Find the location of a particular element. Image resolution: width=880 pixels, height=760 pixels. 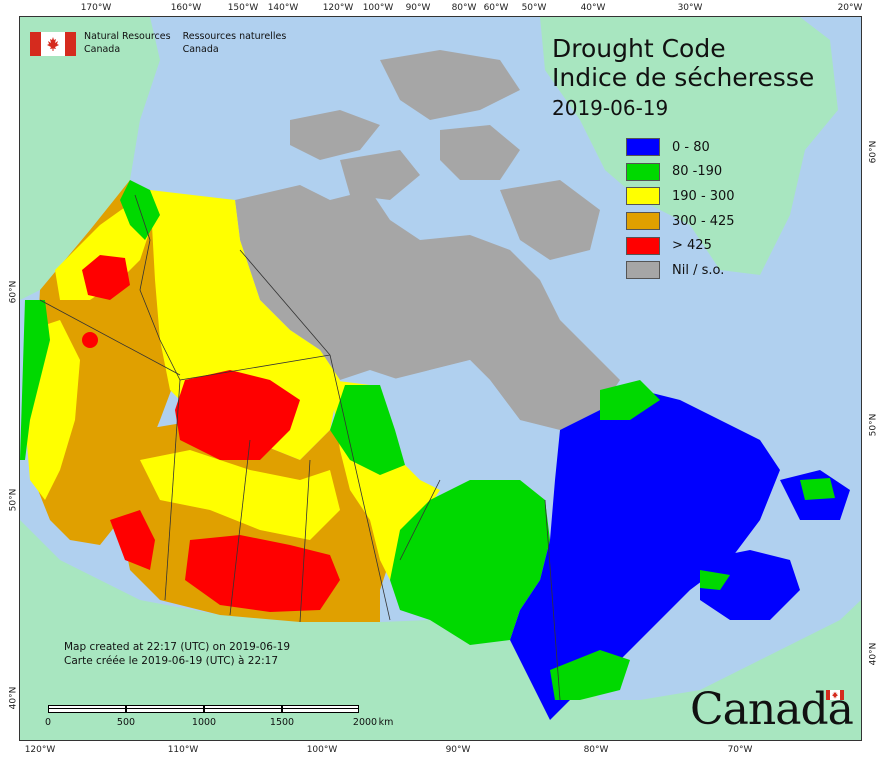

credit-fr: Carte créée le 2019-06-19 (UTC) à 22:17 is located at coordinates (171, 661).